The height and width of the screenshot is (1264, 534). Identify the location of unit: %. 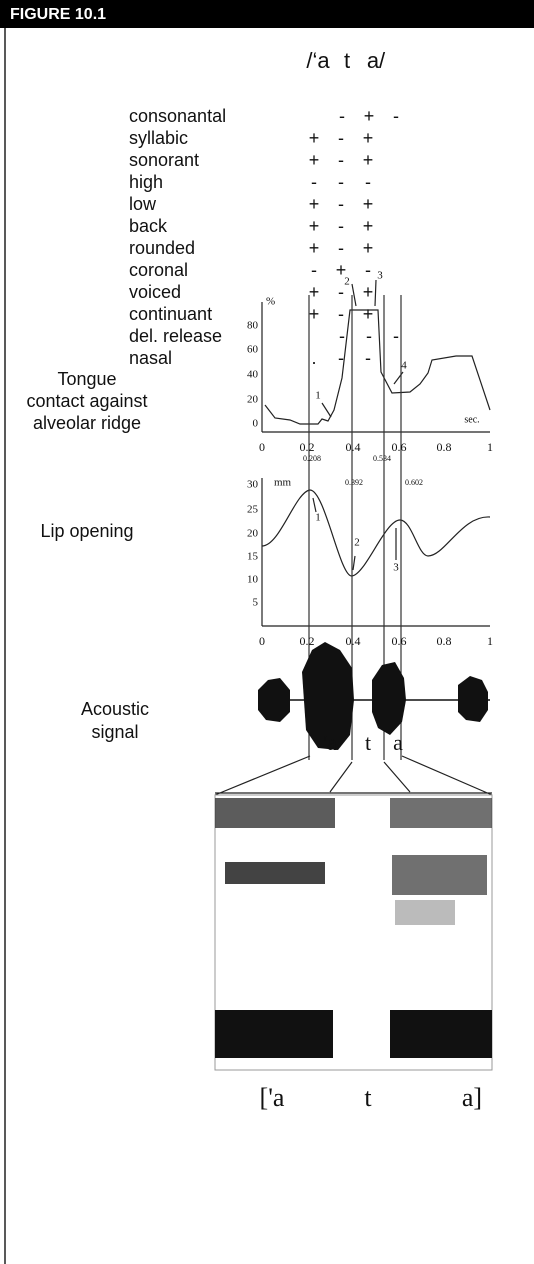
(270, 302).